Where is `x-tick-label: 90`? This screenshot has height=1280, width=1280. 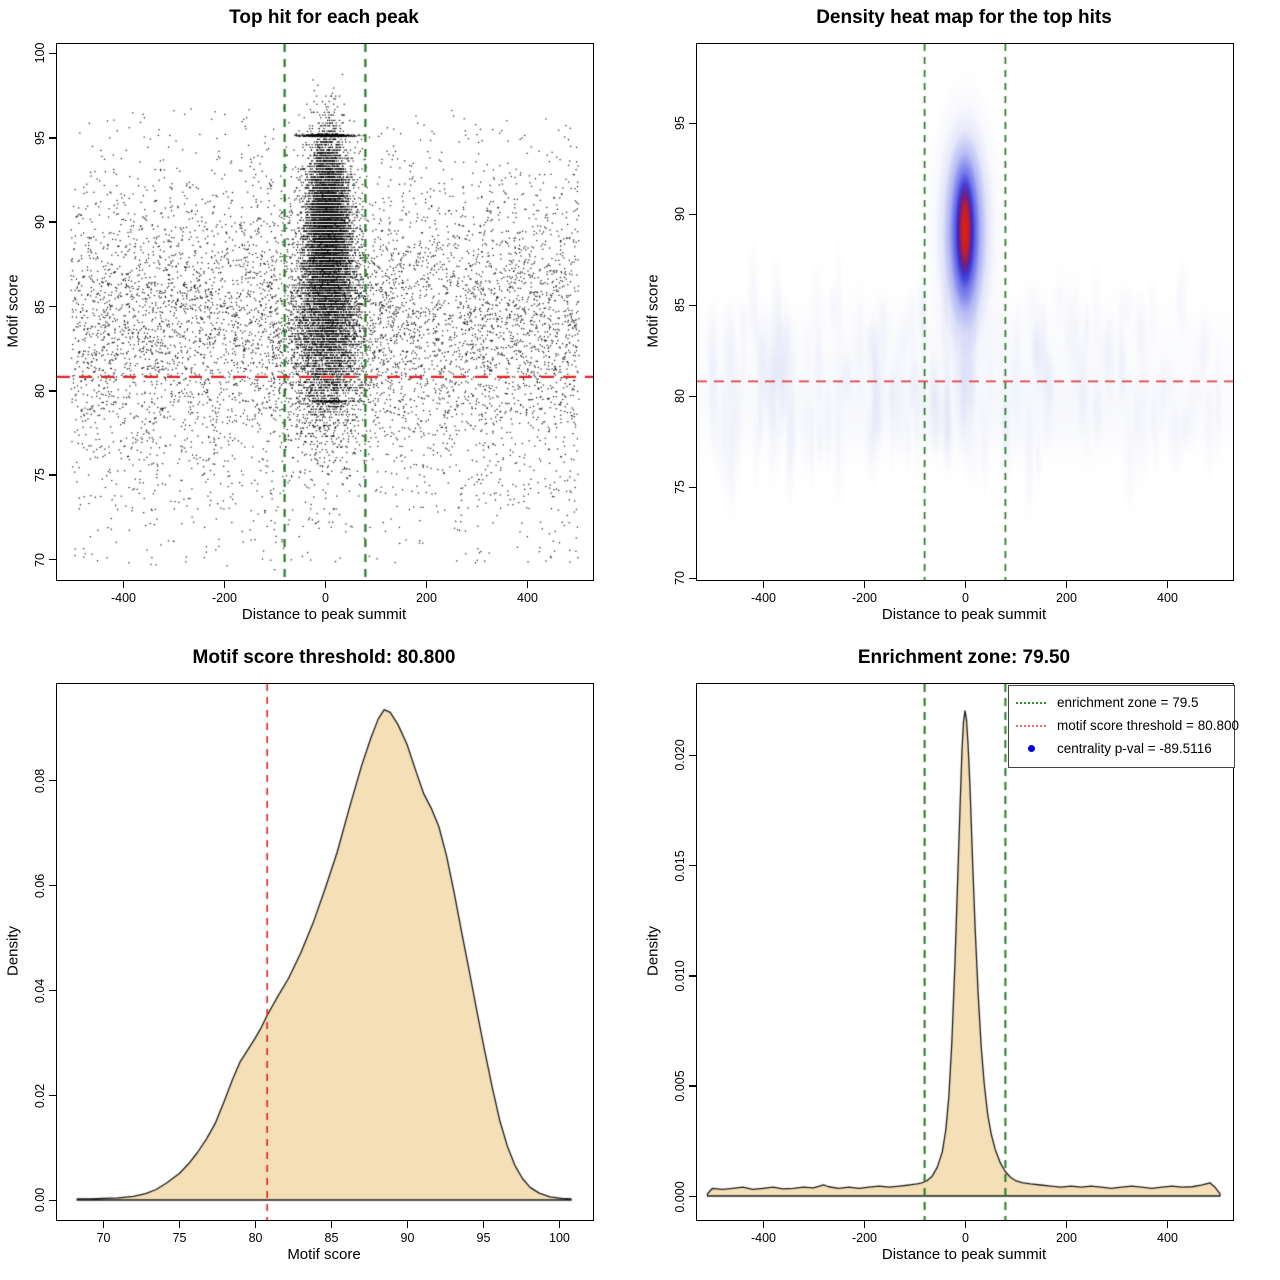 x-tick-label: 90 is located at coordinates (407, 1238).